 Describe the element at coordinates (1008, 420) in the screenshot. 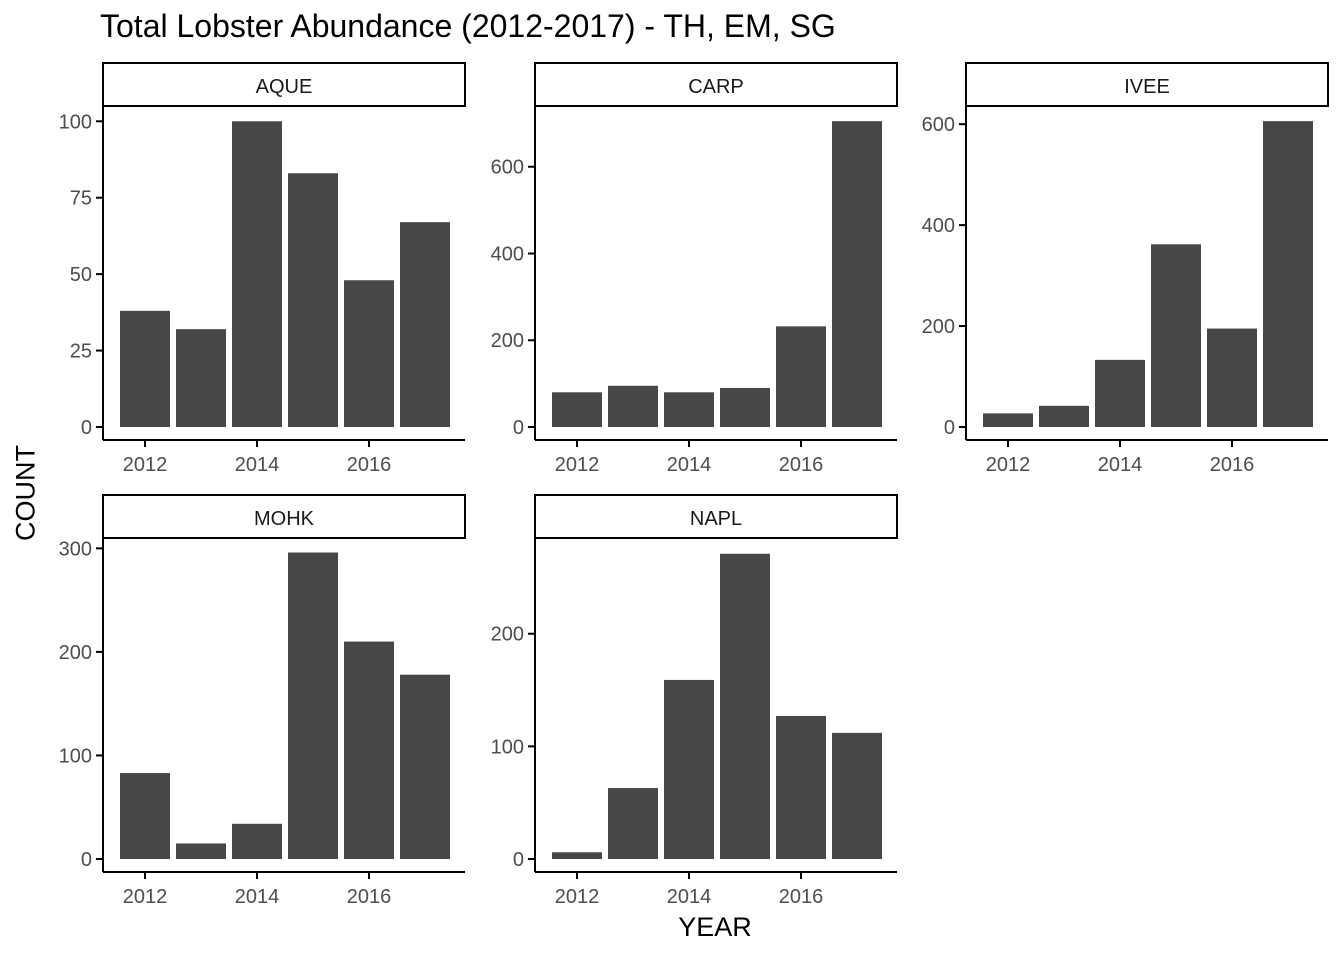

I see `bar-ivee-2012` at that location.